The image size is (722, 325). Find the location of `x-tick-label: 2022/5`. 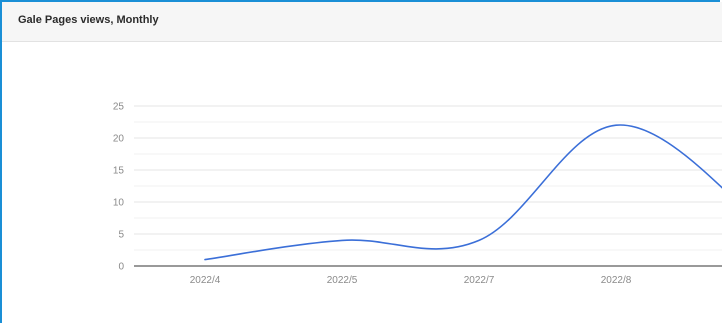

x-tick-label: 2022/5 is located at coordinates (342, 280).